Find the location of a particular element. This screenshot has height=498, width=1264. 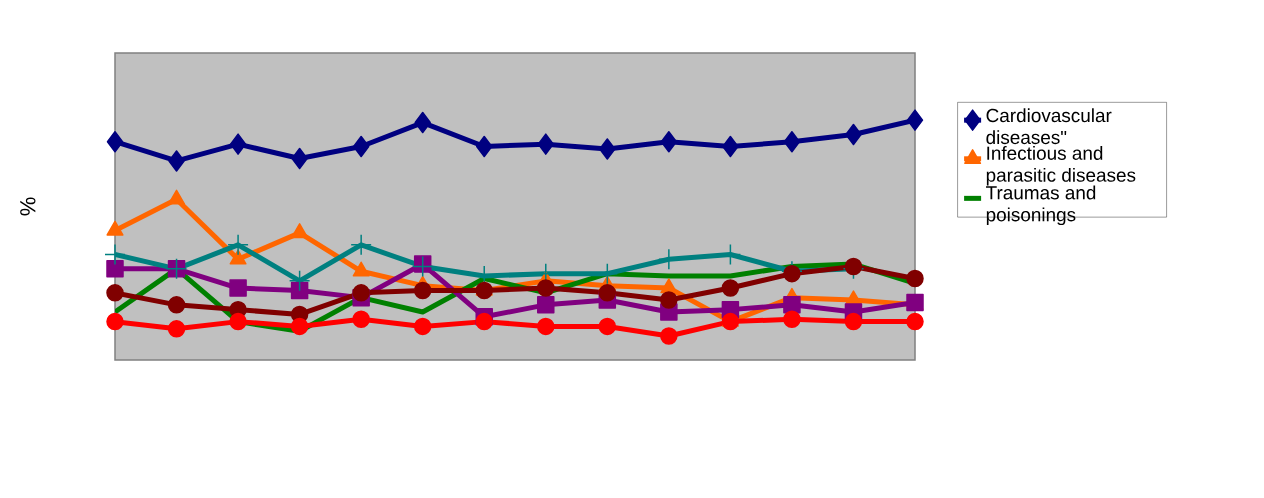

legend-label: Traumas and poisonings is located at coordinates (1041, 205).